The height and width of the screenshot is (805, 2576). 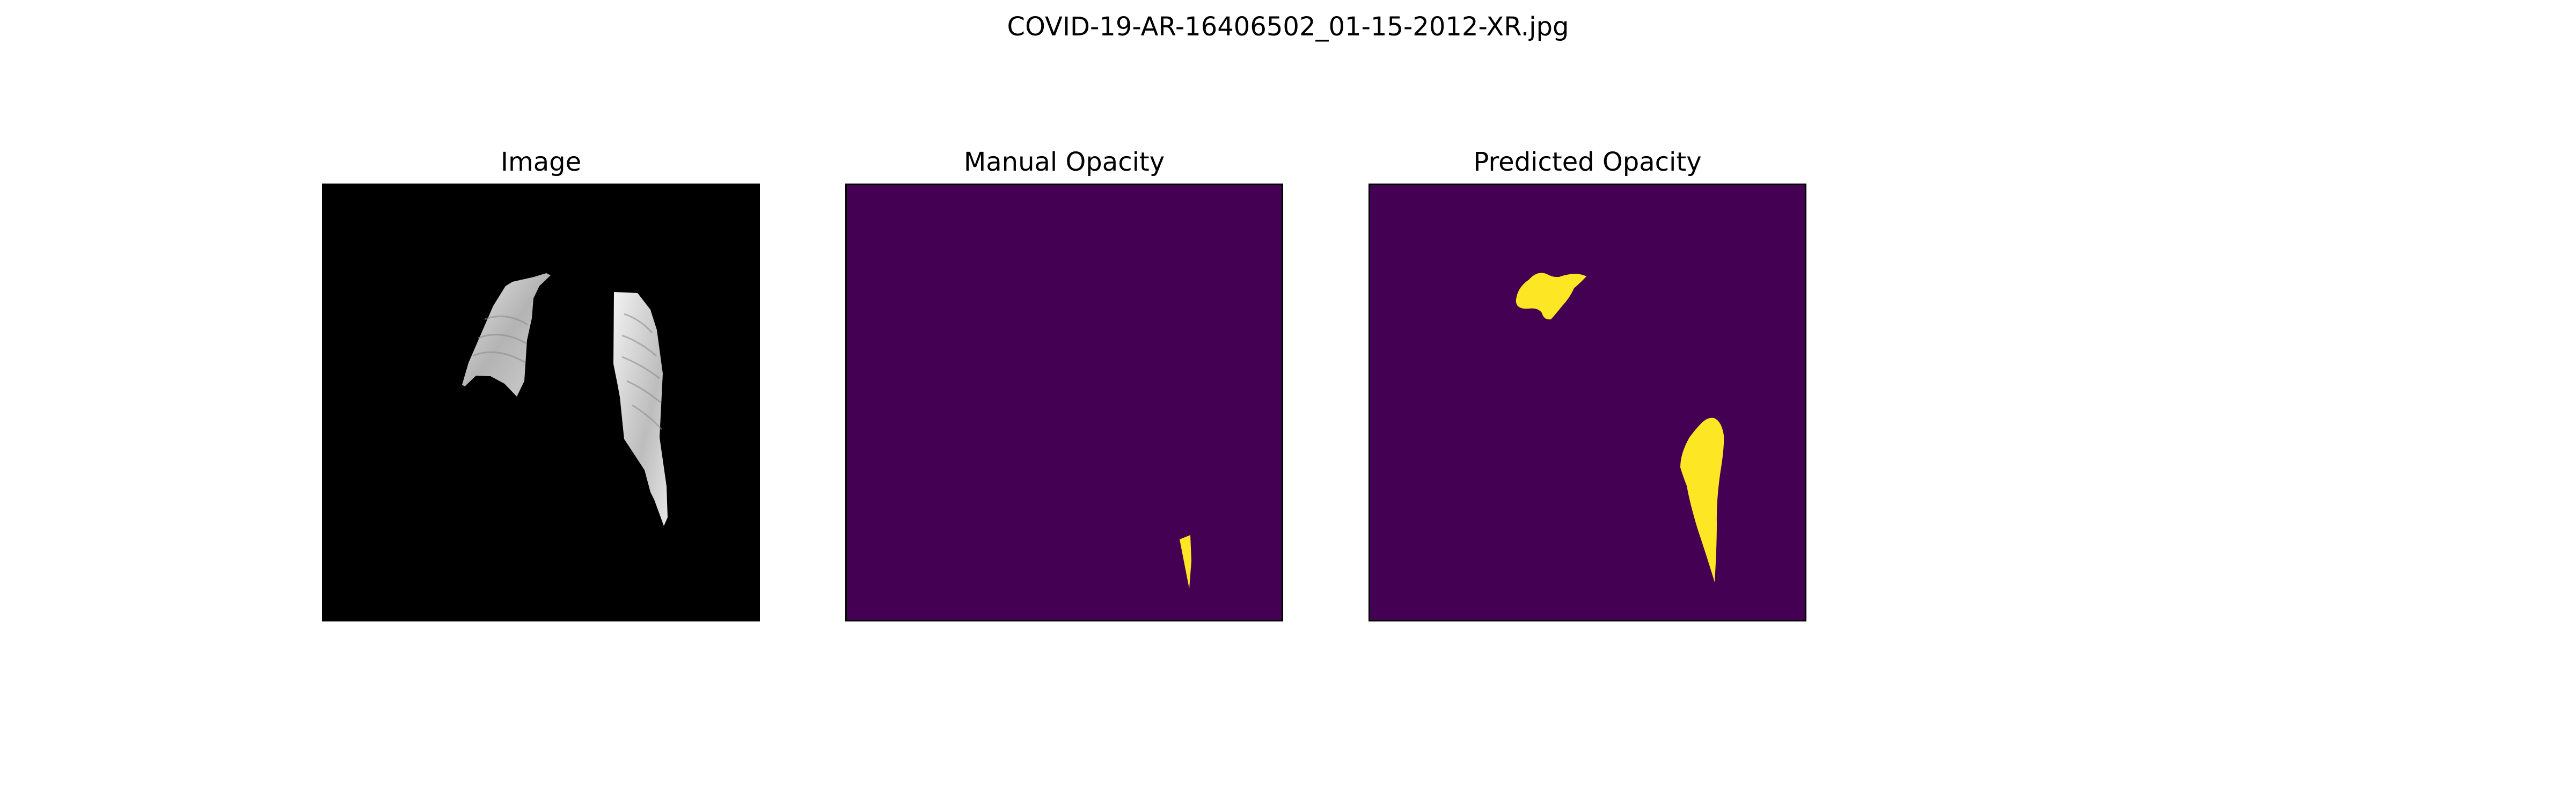 What do you see at coordinates (1702, 500) in the screenshot?
I see `predicted-opacity-region-lower` at bounding box center [1702, 500].